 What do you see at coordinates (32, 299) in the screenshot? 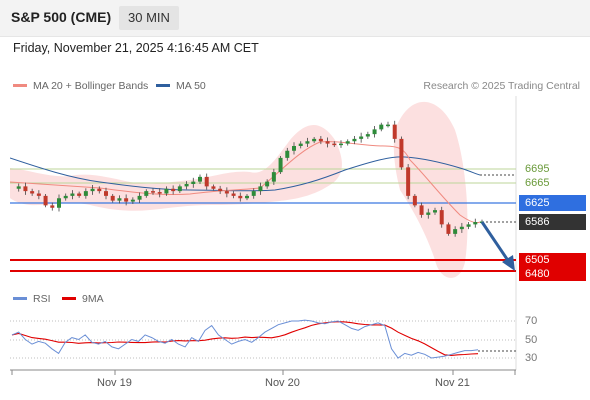
I see `legend-rsi: RSI` at bounding box center [32, 299].